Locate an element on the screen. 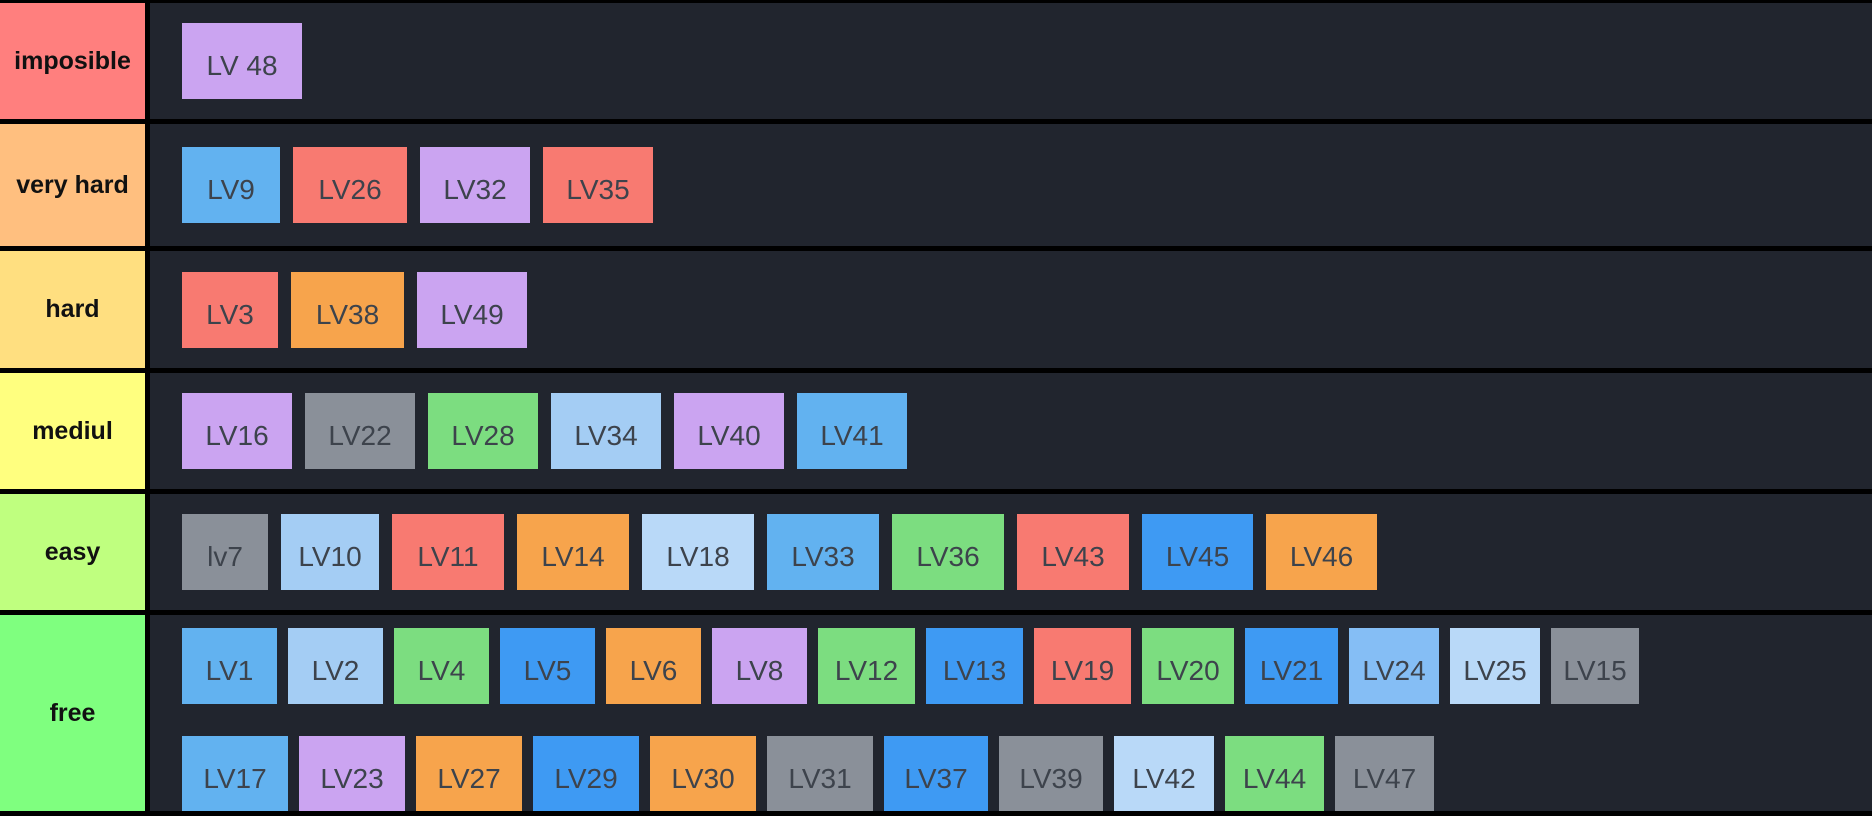  tile-lv23: LV23 is located at coordinates (352, 773).